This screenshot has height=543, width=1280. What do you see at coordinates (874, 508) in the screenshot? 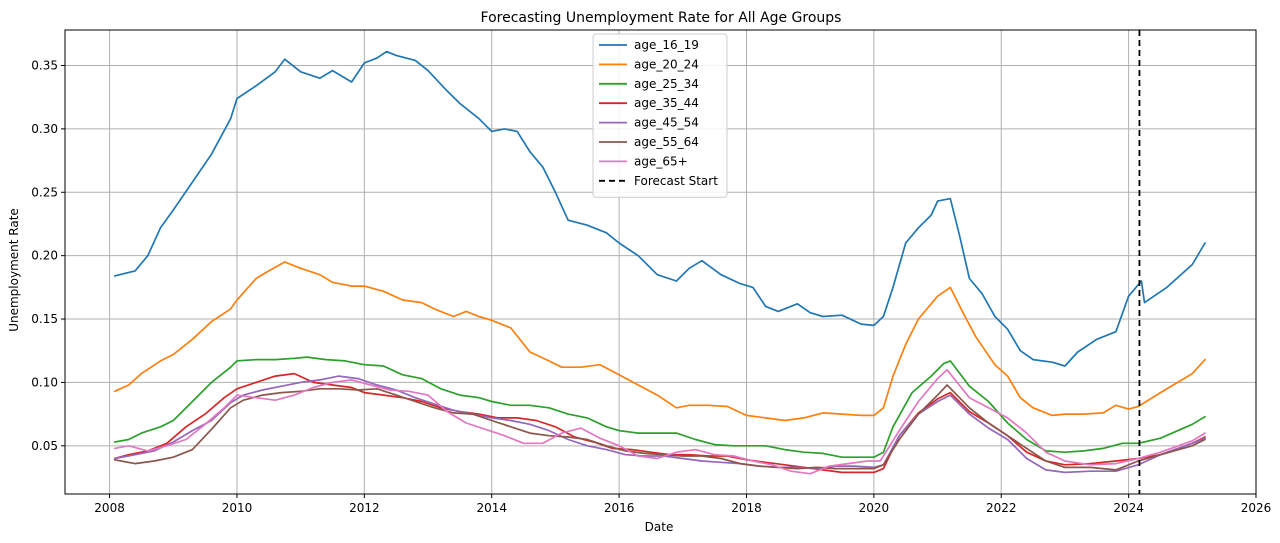
I see `x-tick-label: 2020` at bounding box center [874, 508].